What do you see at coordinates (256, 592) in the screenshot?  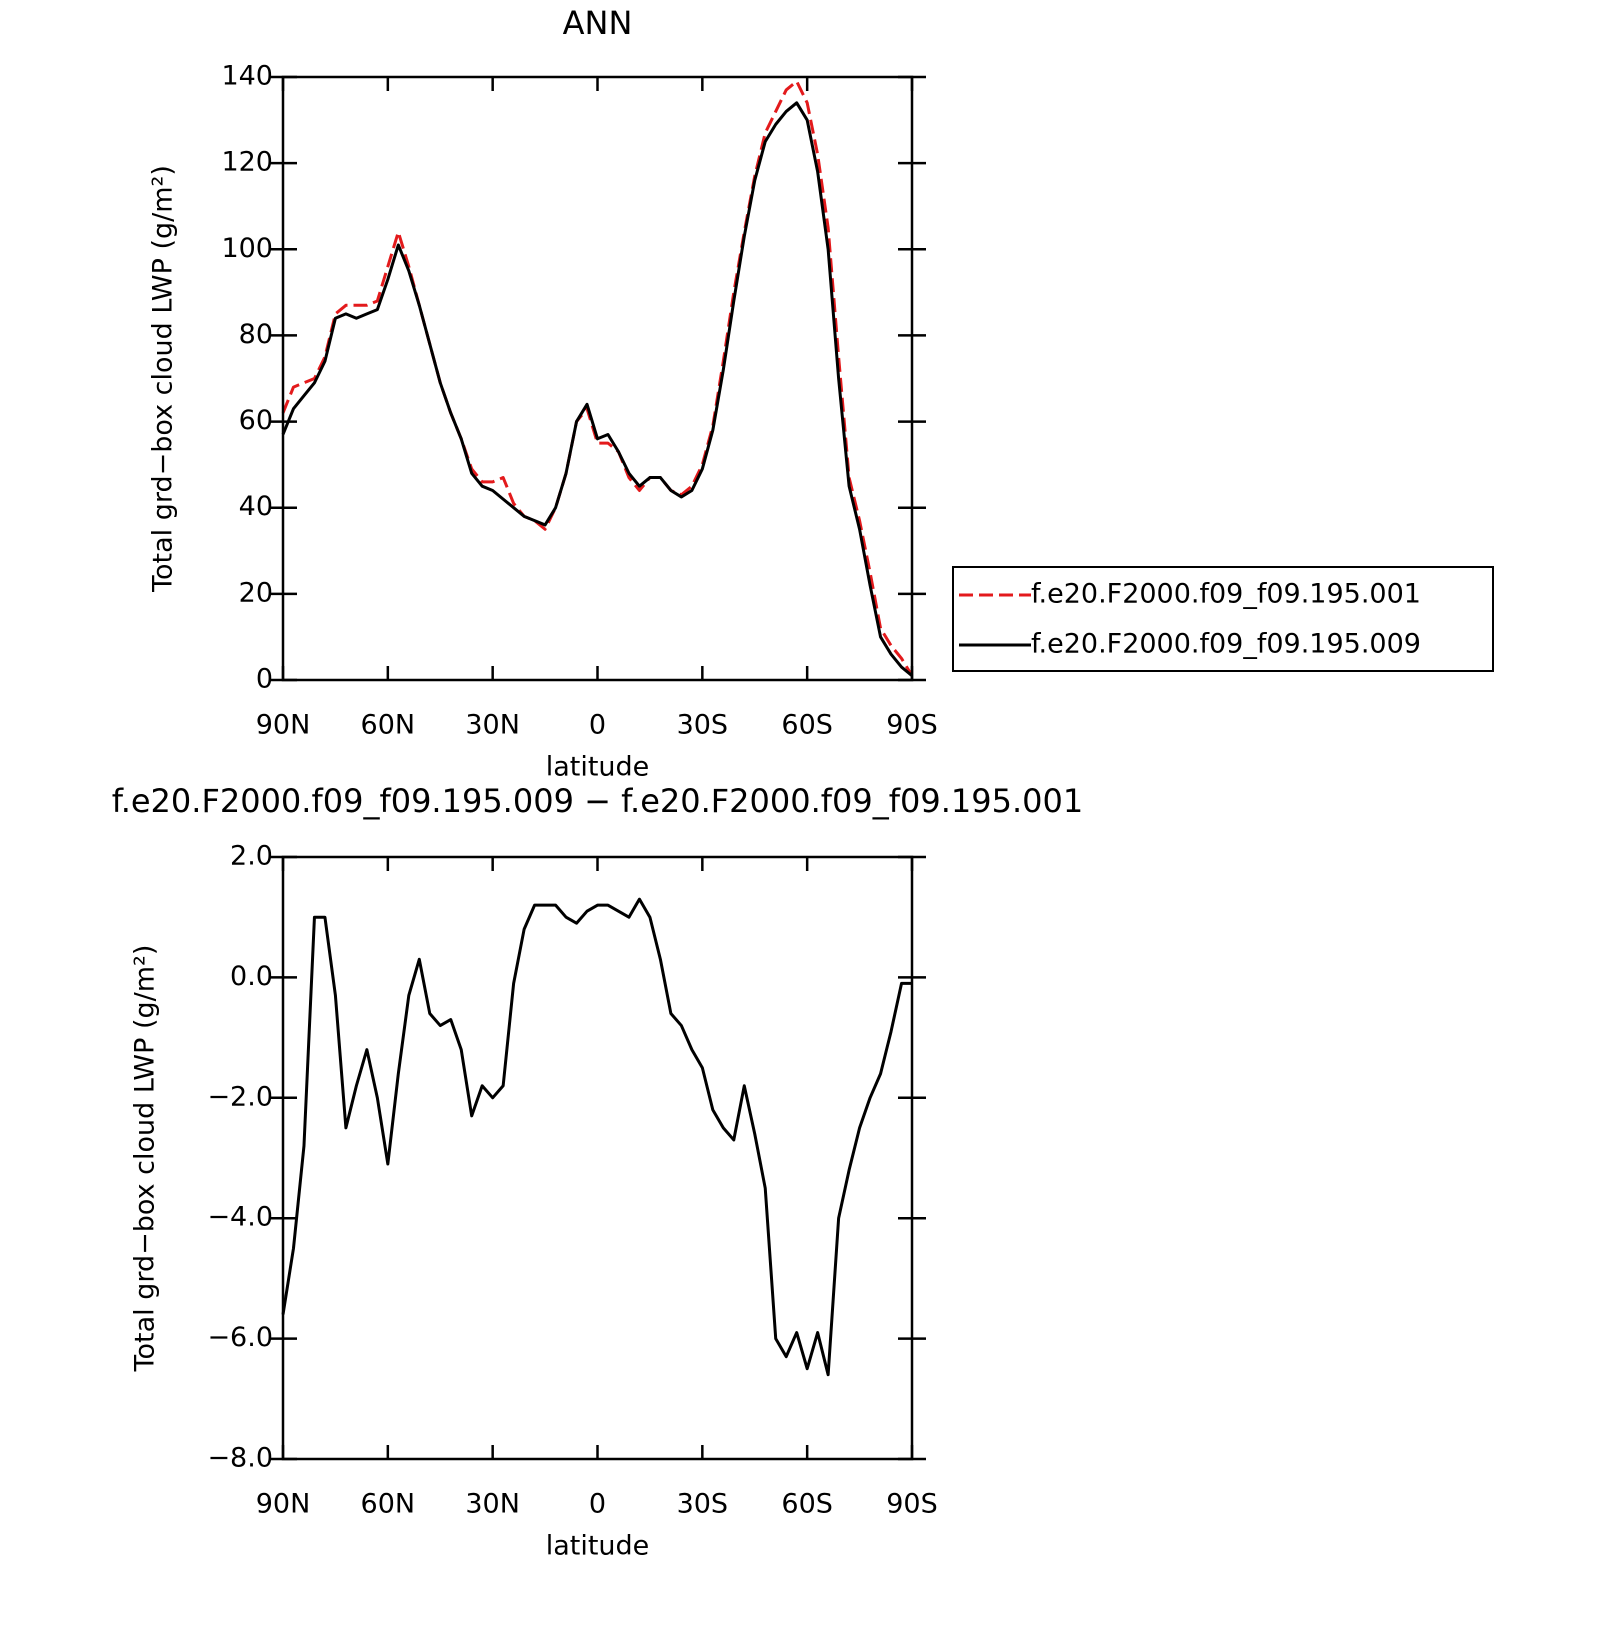 I see `y-tick-label: 20` at bounding box center [256, 592].